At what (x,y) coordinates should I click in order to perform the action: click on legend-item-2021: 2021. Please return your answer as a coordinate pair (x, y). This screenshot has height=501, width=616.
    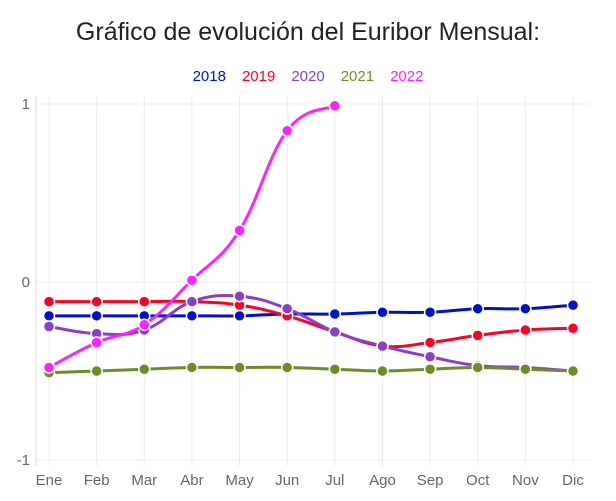
    Looking at the image, I should click on (357, 76).